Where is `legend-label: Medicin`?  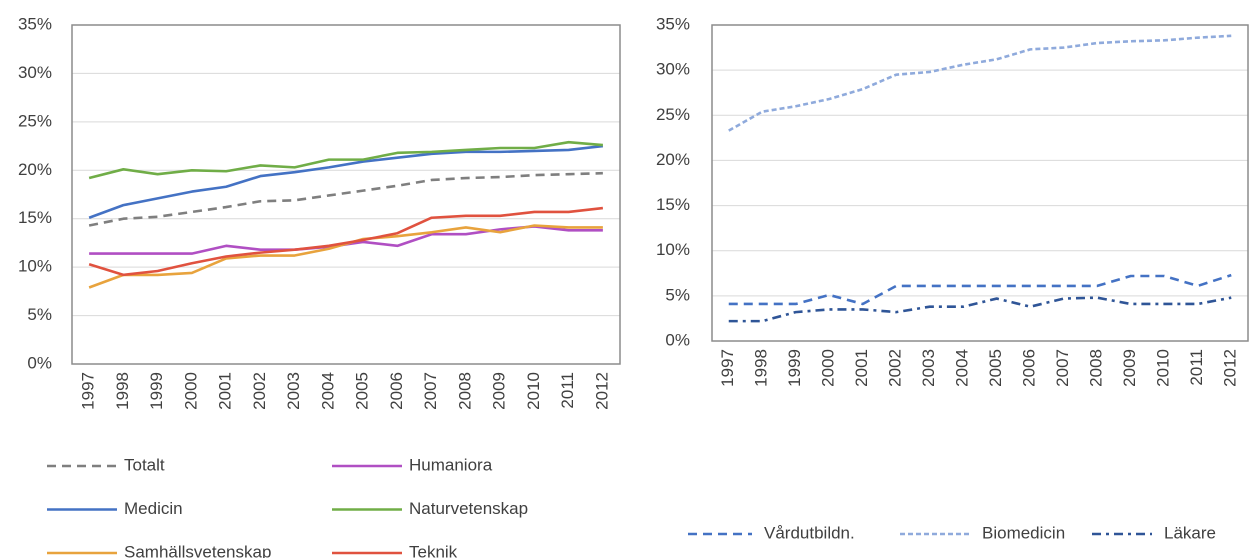
legend-label: Medicin is located at coordinates (153, 508).